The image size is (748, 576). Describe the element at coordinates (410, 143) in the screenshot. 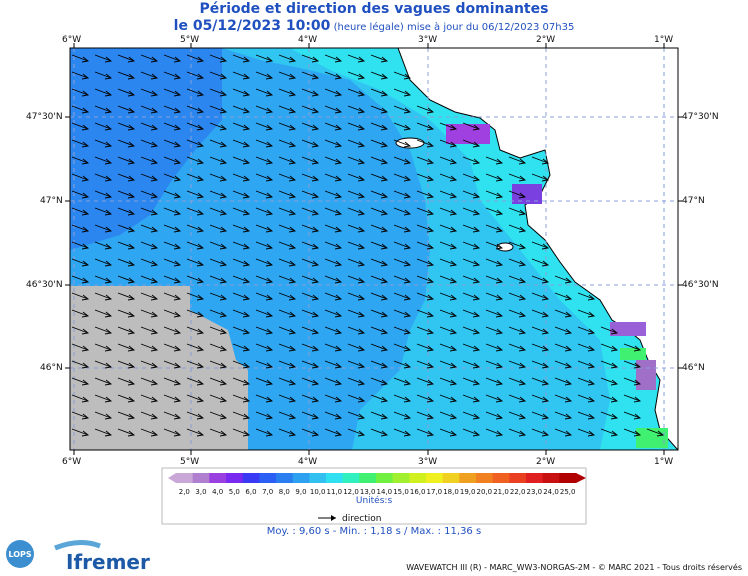

I see `island-belle-ile` at that location.